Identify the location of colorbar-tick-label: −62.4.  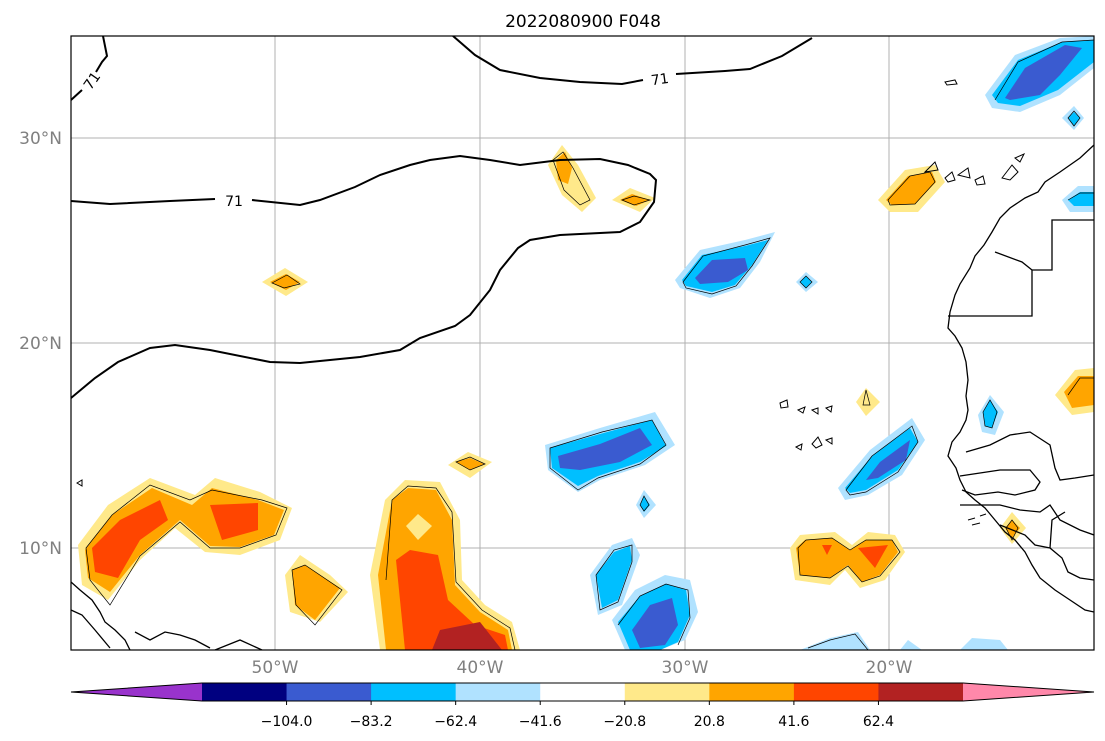
(455, 722).